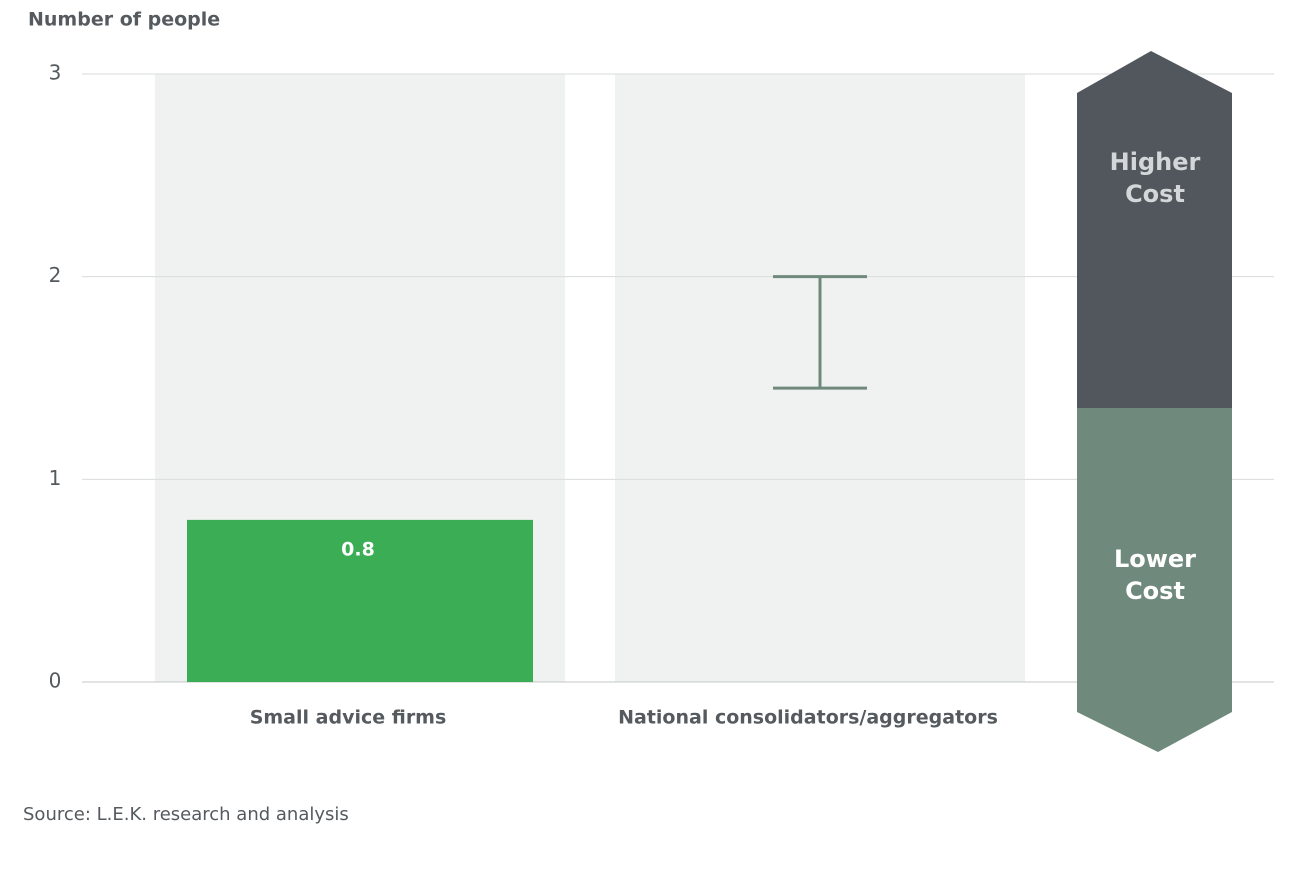 This screenshot has width=1300, height=870. What do you see at coordinates (808, 718) in the screenshot?
I see `x-tick-label: National consolidators/aggregators` at bounding box center [808, 718].